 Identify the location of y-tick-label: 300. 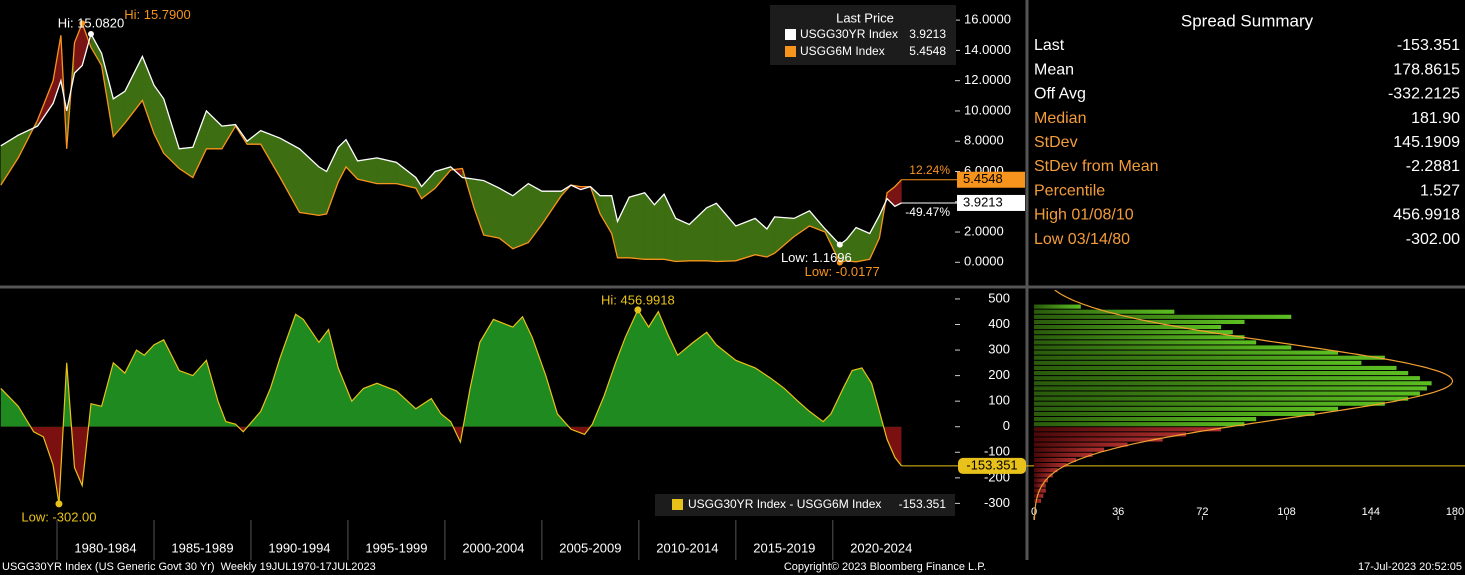
(999, 348).